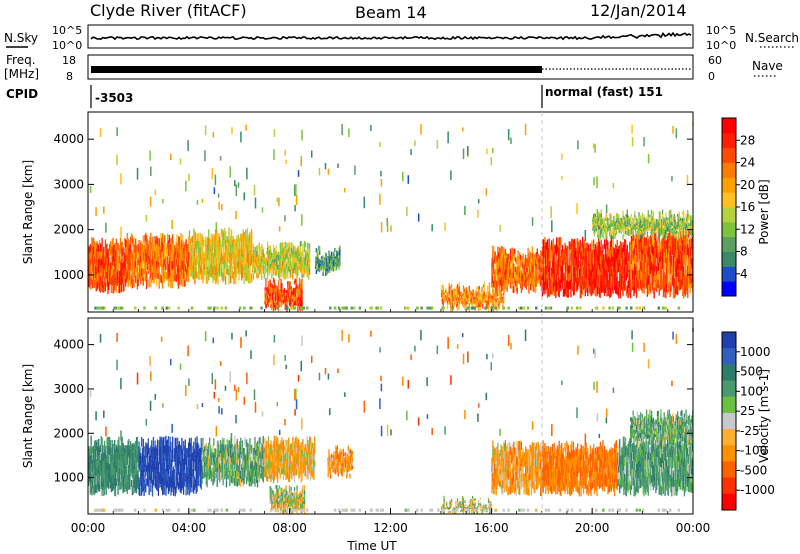 The image size is (800, 554). Describe the element at coordinates (729, 244) in the screenshot. I see `colorbar-swatch` at that location.